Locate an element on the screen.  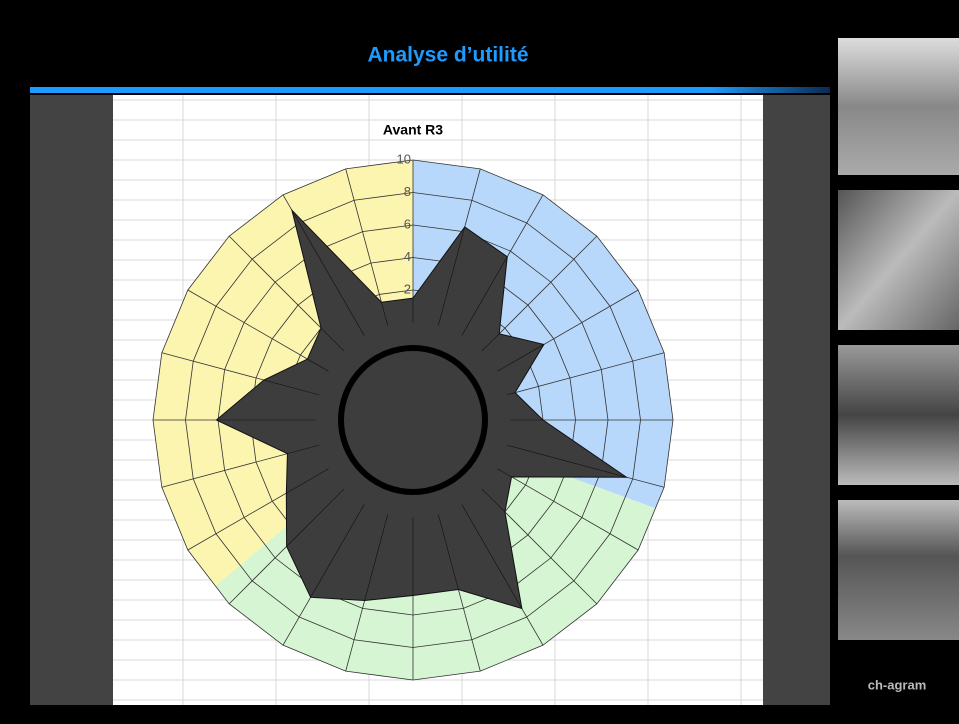
tick-label: 10 is located at coordinates (404, 158).